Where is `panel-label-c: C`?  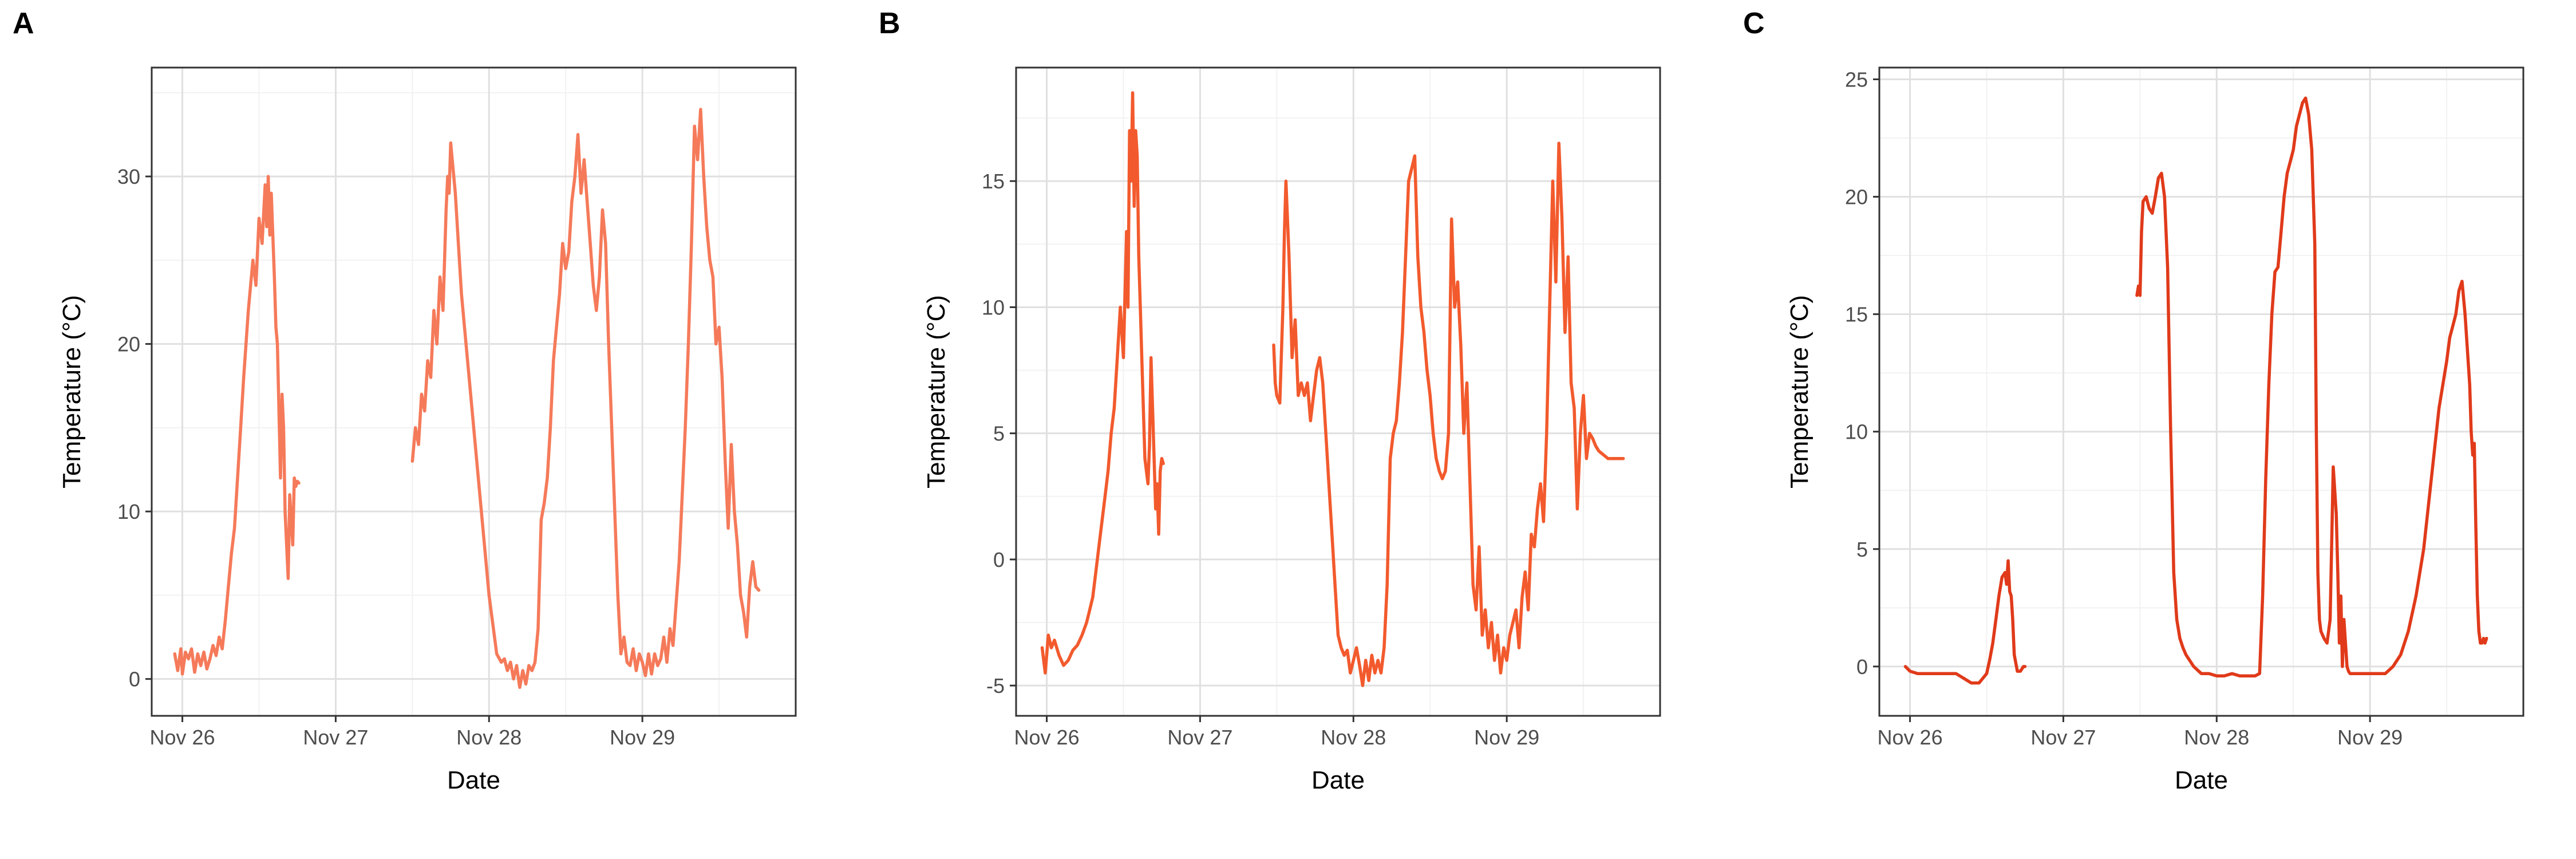 panel-label-c: C is located at coordinates (1754, 23).